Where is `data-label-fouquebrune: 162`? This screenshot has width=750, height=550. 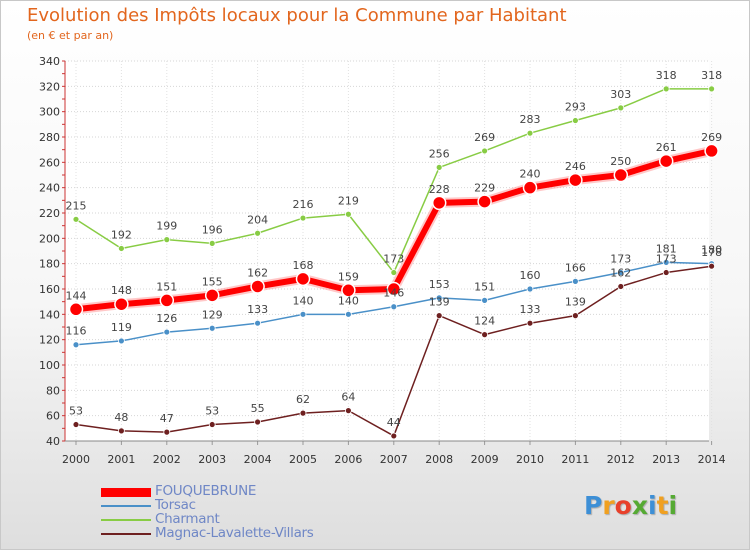 data-label-fouquebrune: 162 is located at coordinates (257, 272).